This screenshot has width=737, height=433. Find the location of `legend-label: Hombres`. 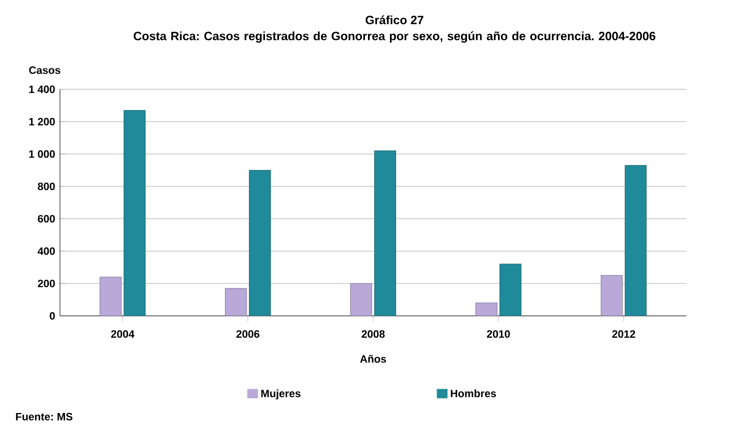

legend-label: Hombres is located at coordinates (473, 393).